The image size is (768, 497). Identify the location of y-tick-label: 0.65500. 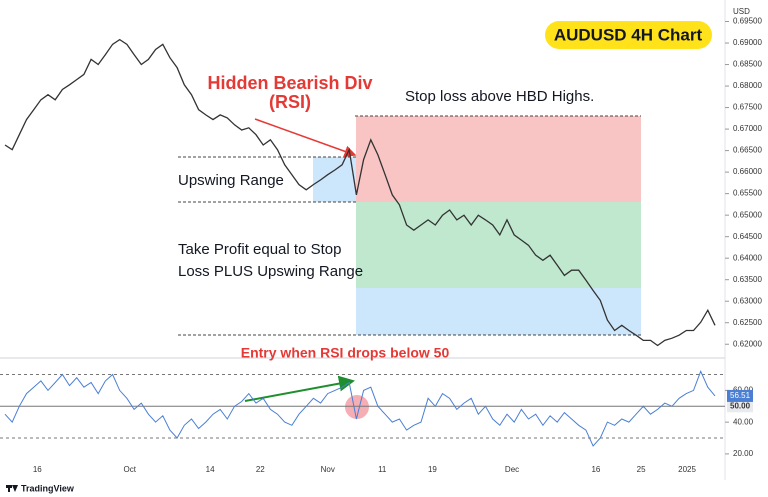
(747, 193).